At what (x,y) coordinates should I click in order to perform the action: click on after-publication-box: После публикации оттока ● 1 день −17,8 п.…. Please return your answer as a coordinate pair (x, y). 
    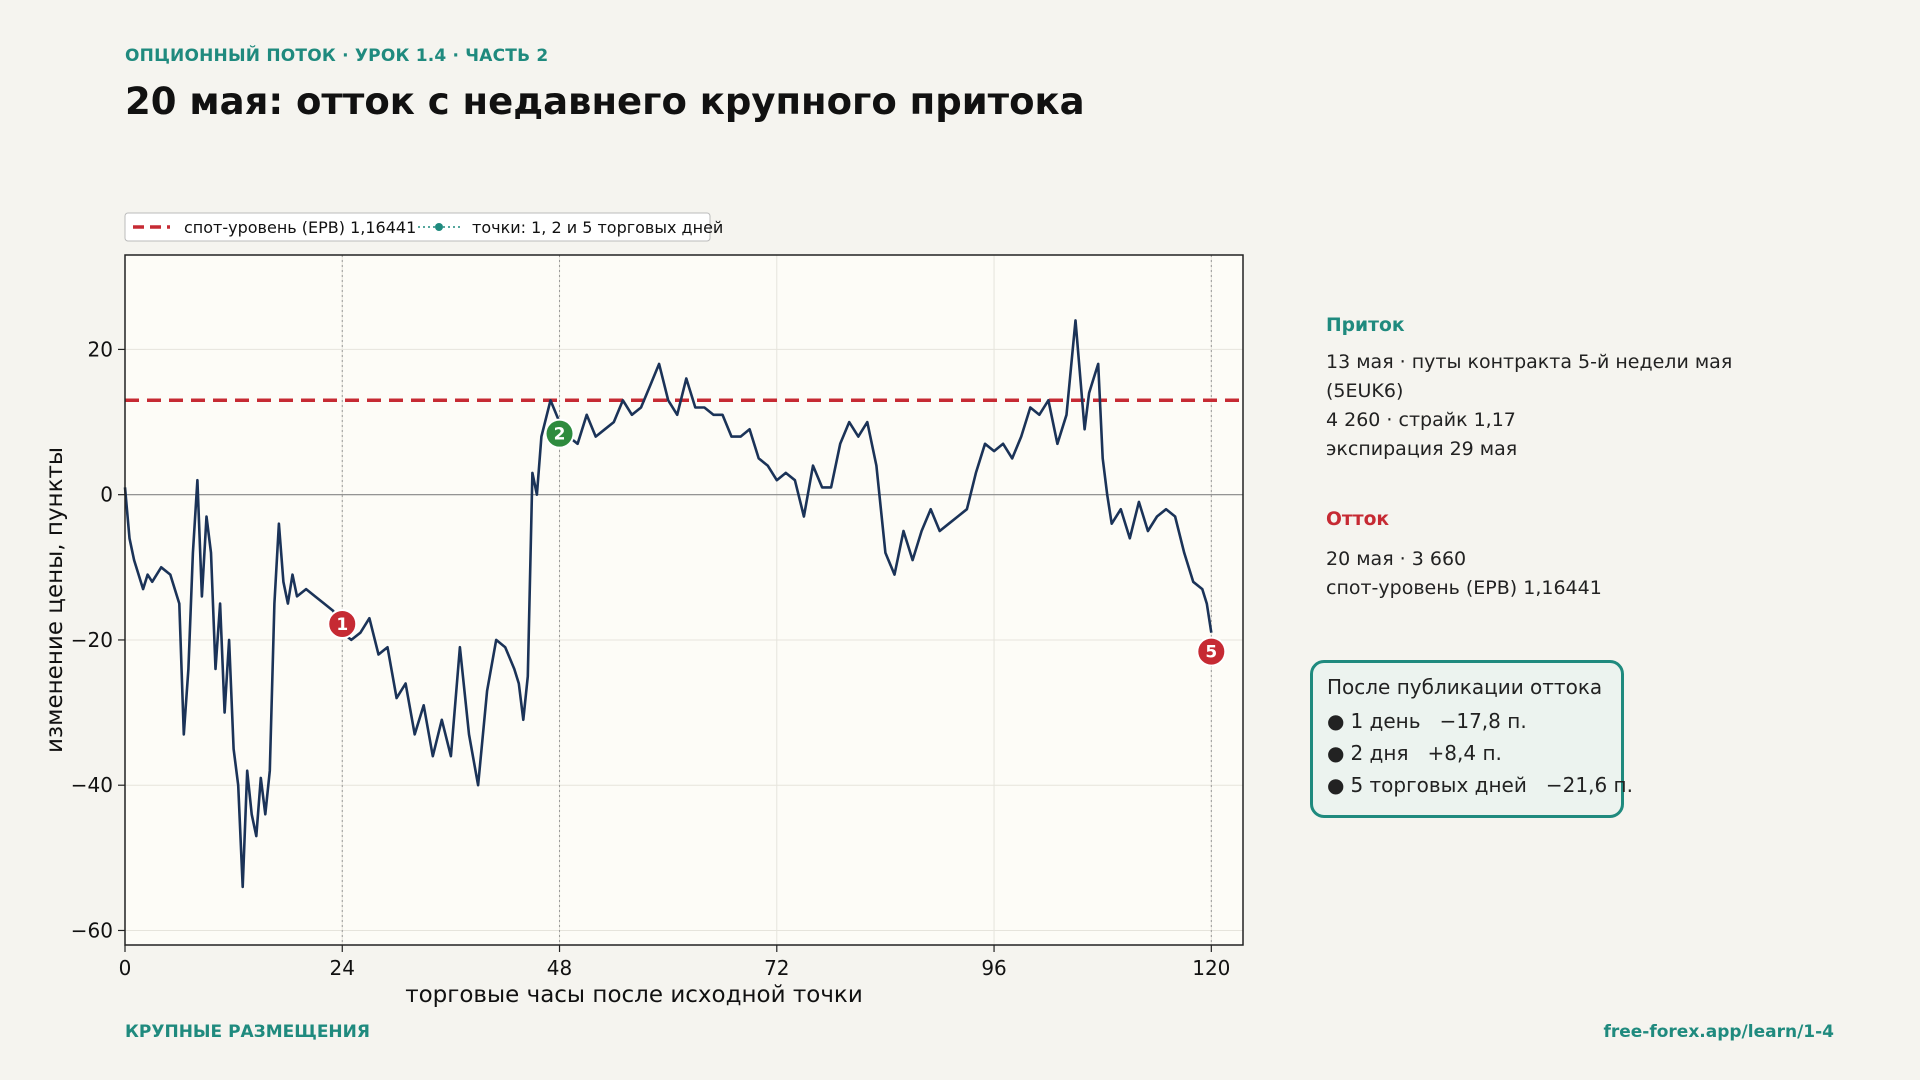
    Looking at the image, I should click on (1471, 739).